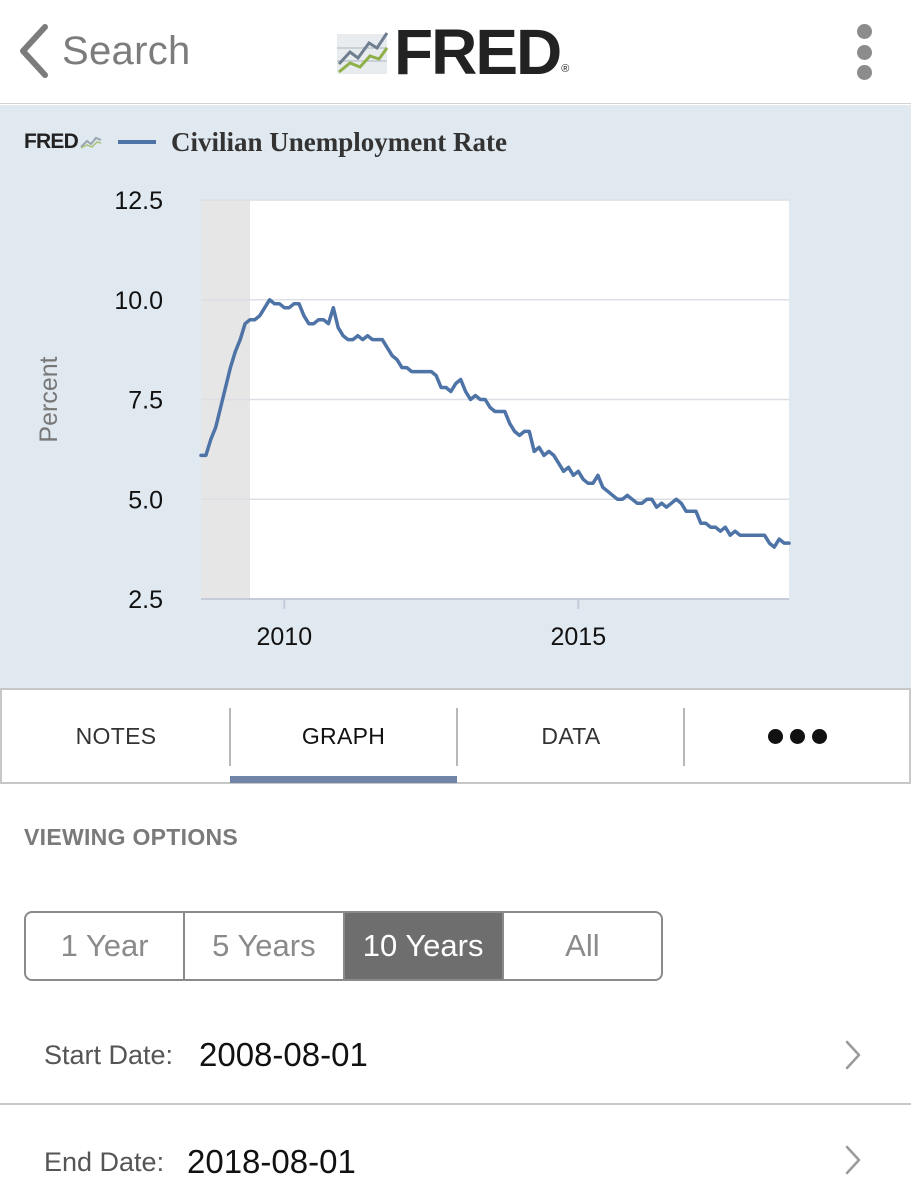 The image size is (911, 1200). Describe the element at coordinates (565, 69) in the screenshot. I see `registered-mark: ®` at that location.